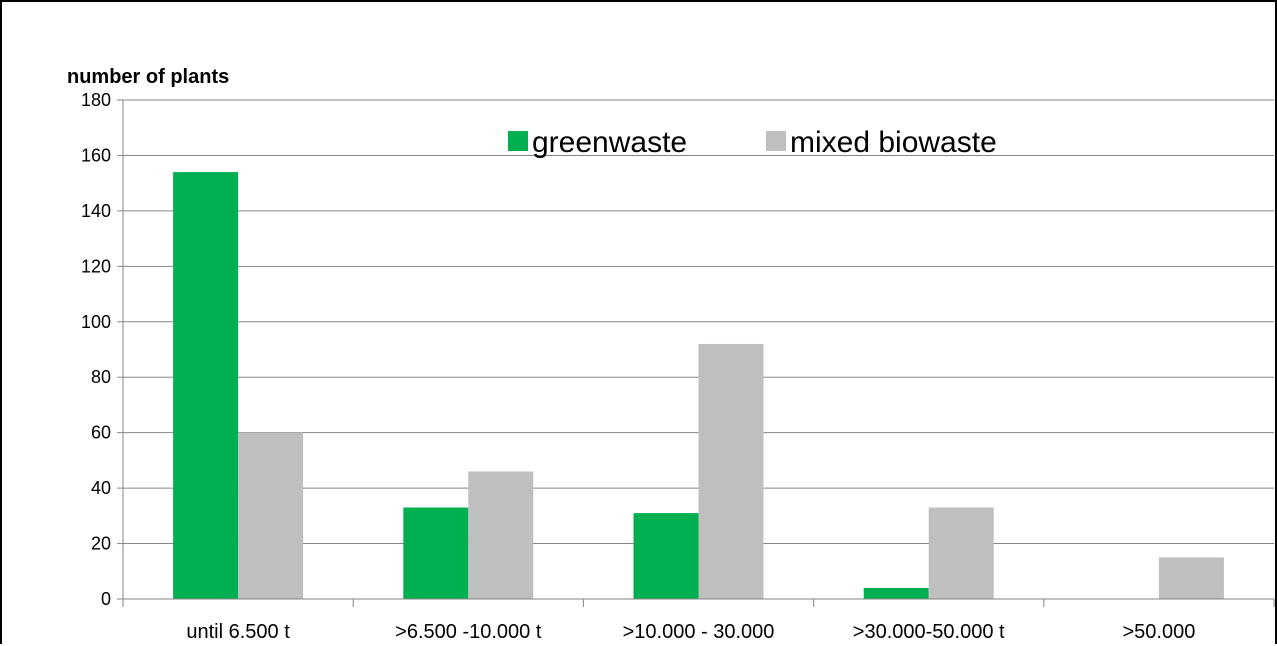 The height and width of the screenshot is (646, 1277). Describe the element at coordinates (609, 142) in the screenshot. I see `legend-label-greenwaste: greenwaste` at that location.